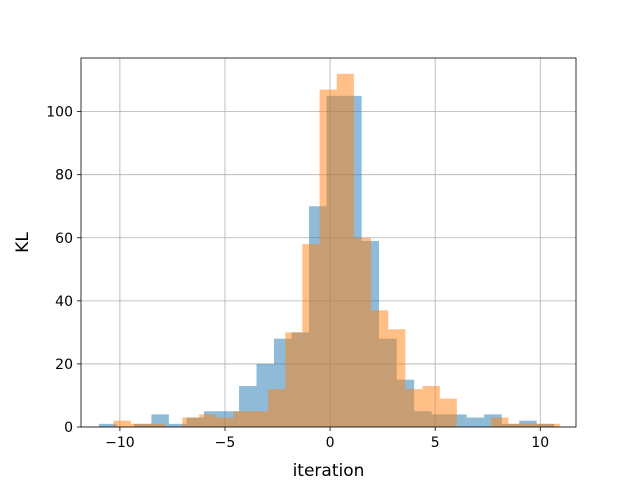 Image resolution: width=640 pixels, height=480 pixels. I want to click on x-tick-label: −5, so click(225, 443).